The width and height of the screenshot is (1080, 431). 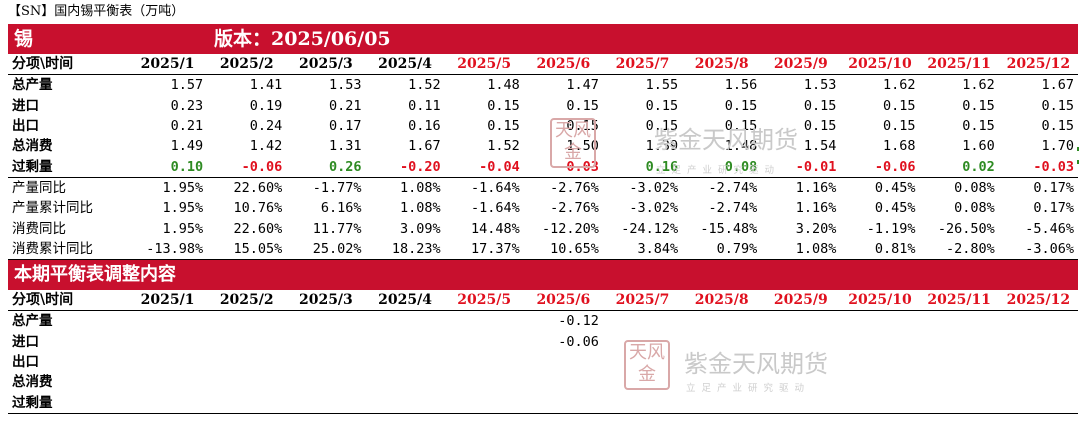 I want to click on table-cell: 0.23, so click(x=187, y=105).